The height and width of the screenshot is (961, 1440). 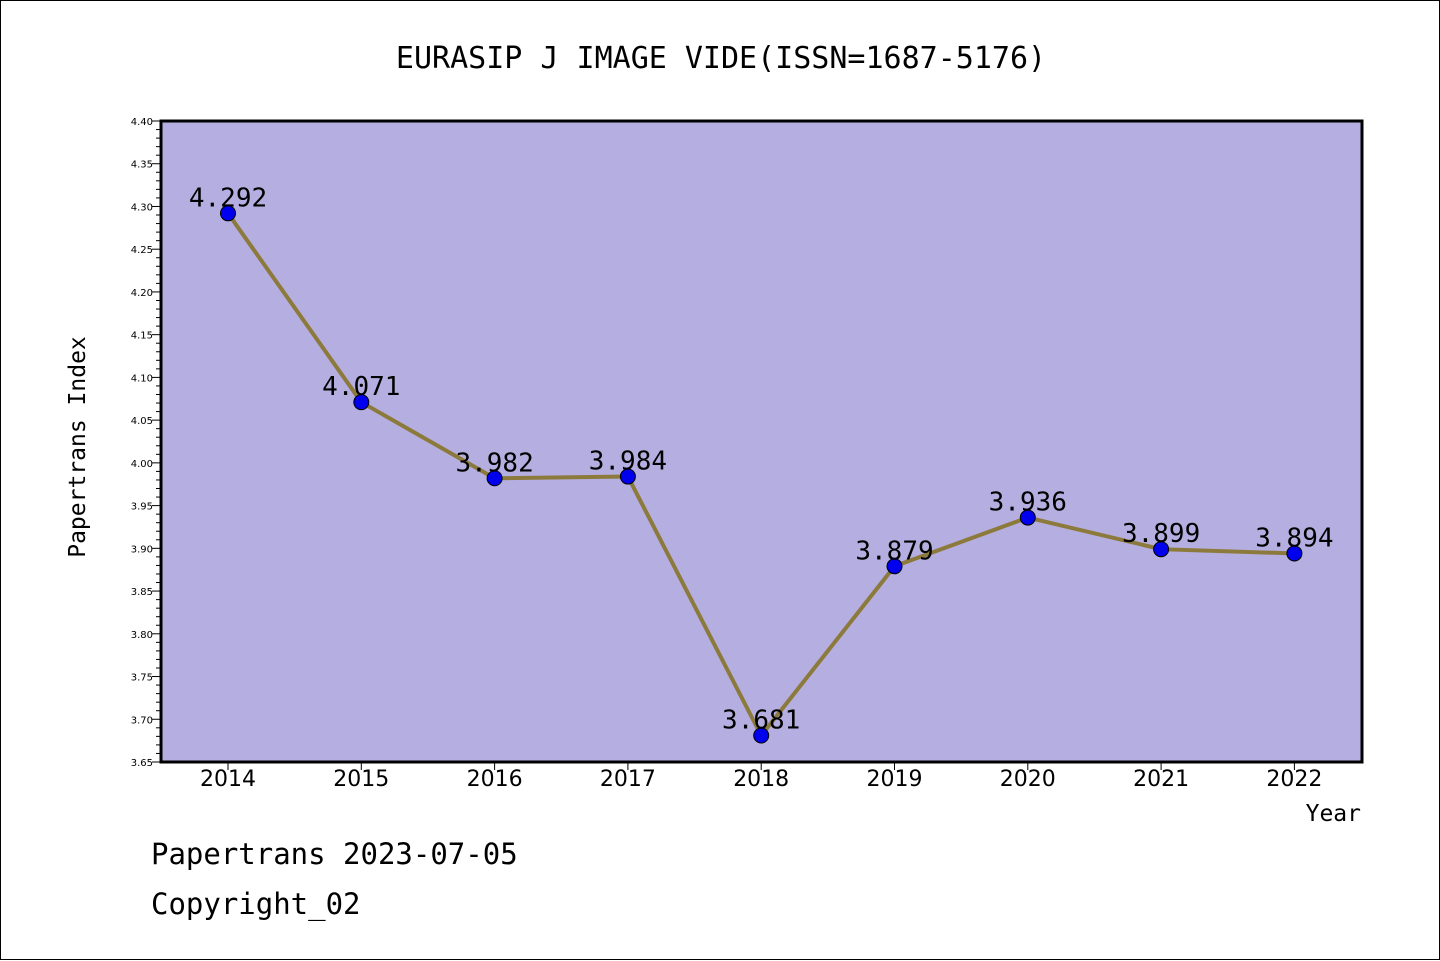 I want to click on x-tick-label: 2021, so click(x=1161, y=779).